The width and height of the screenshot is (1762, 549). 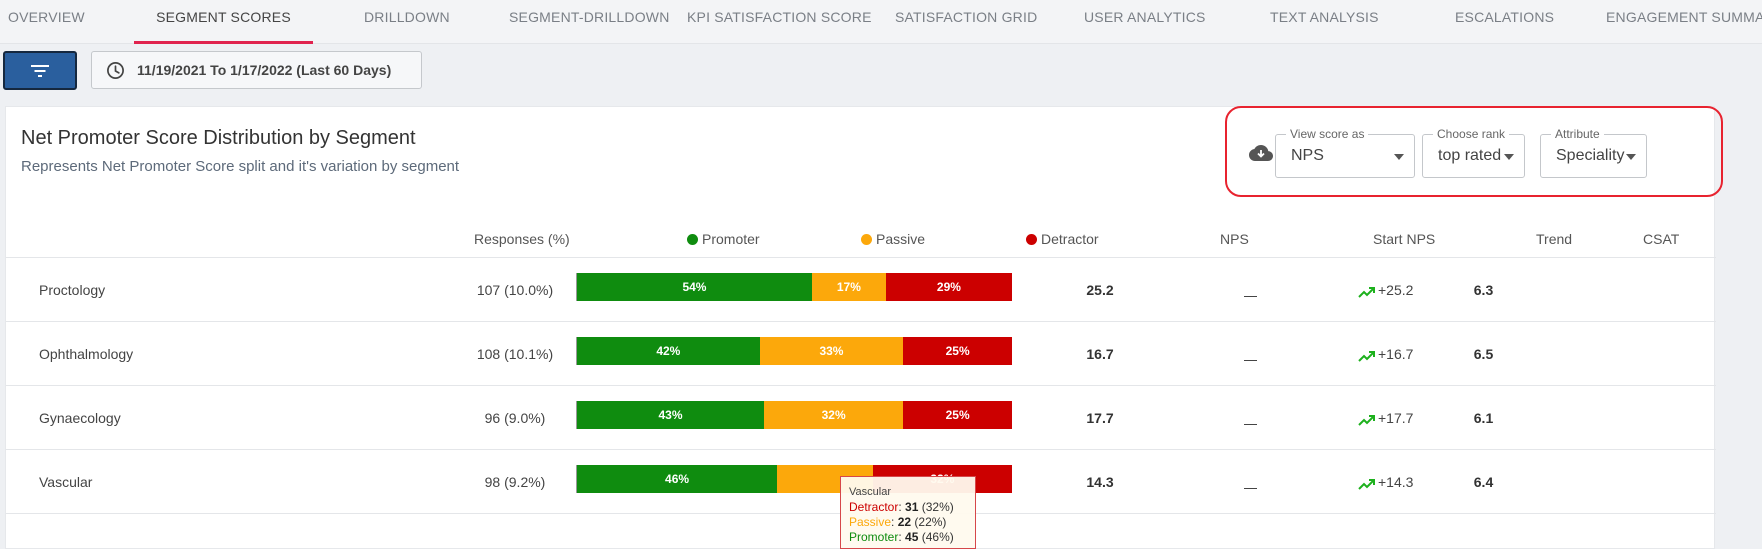 I want to click on attribute-label: Attribute, so click(x=1577, y=134).